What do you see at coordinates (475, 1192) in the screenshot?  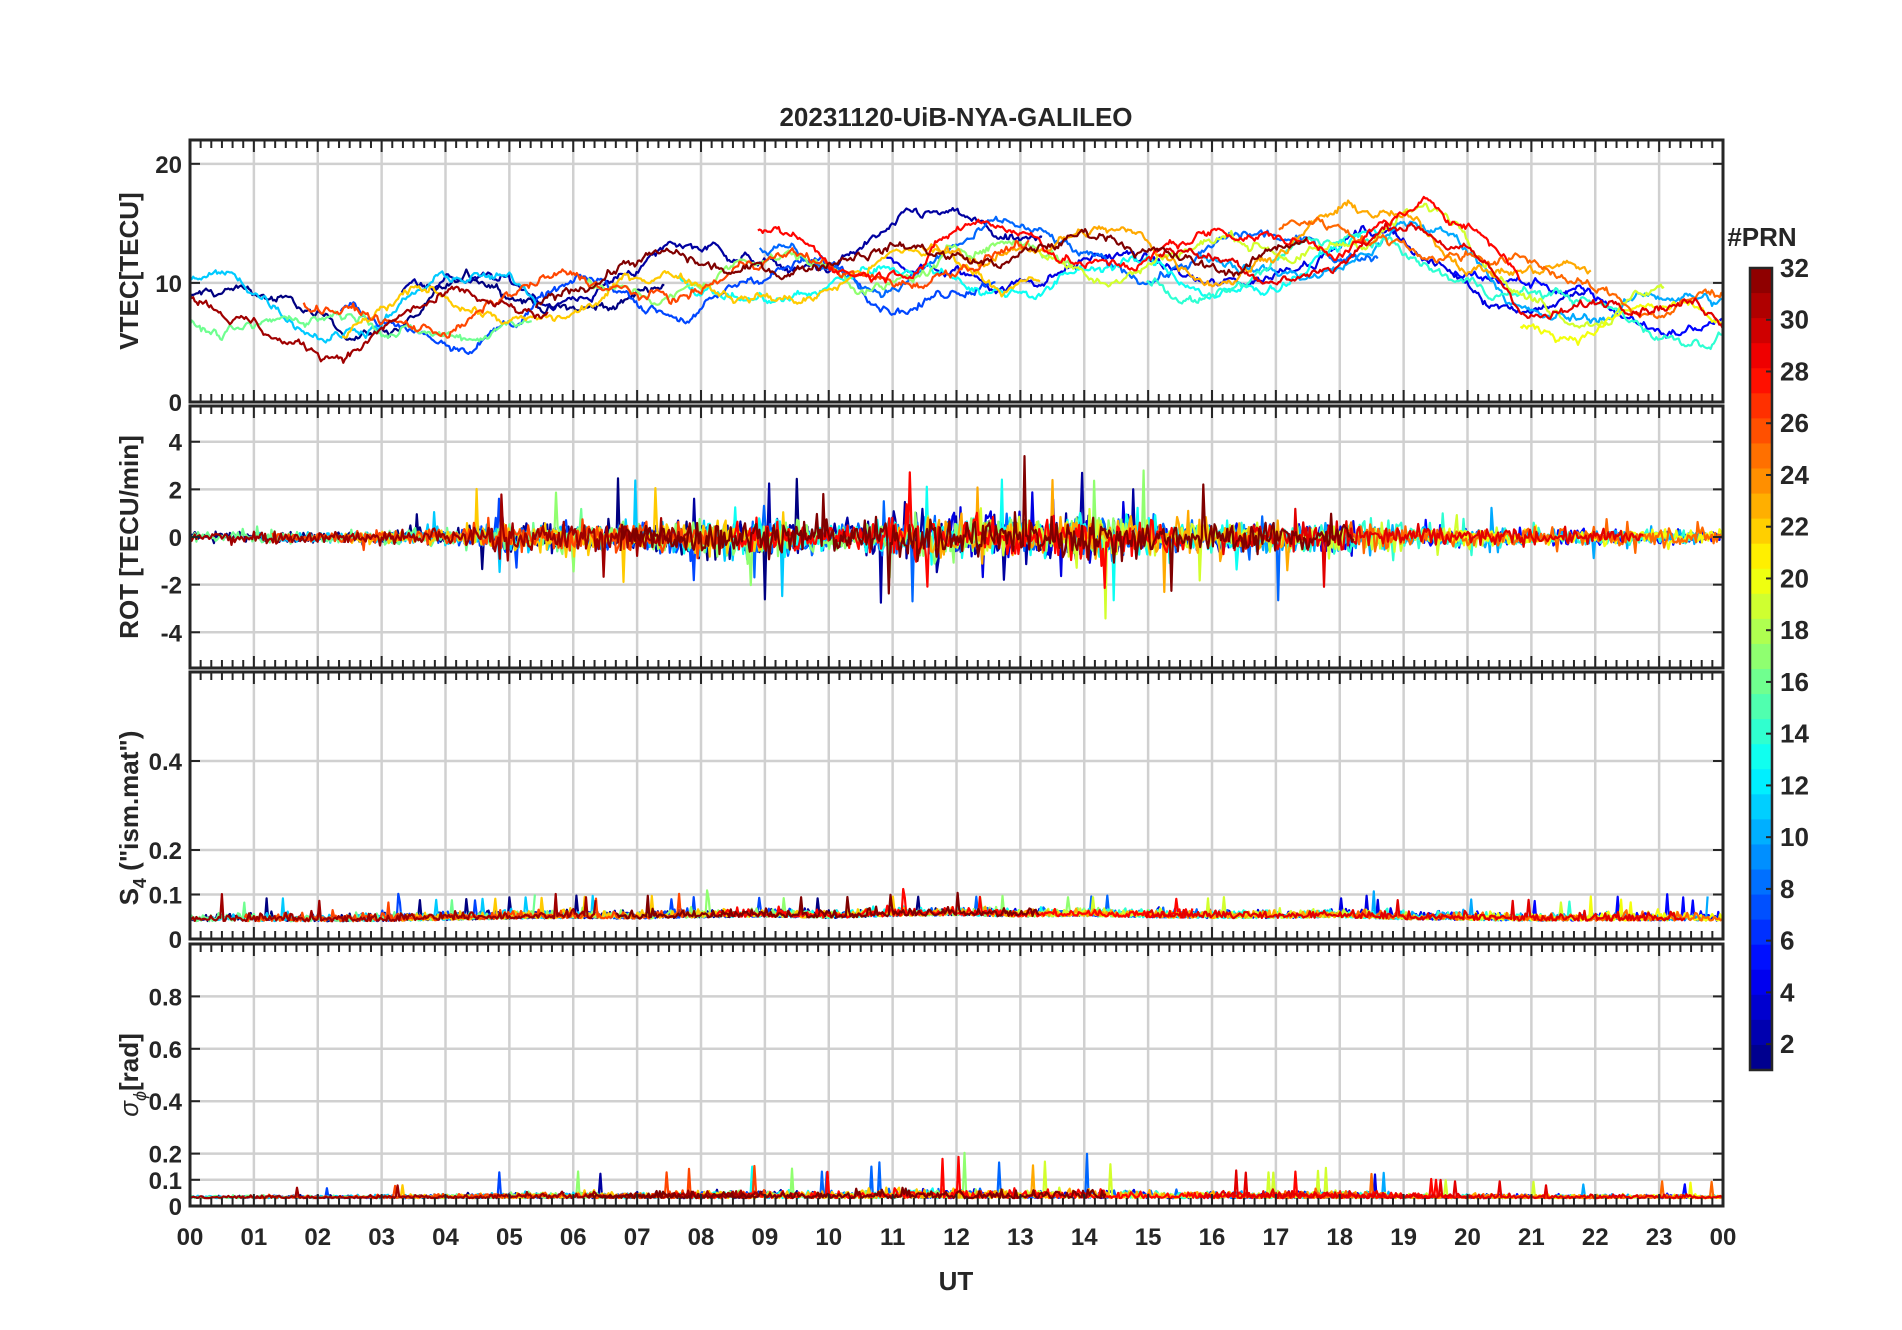 I see `sigma-prn-trace` at bounding box center [475, 1192].